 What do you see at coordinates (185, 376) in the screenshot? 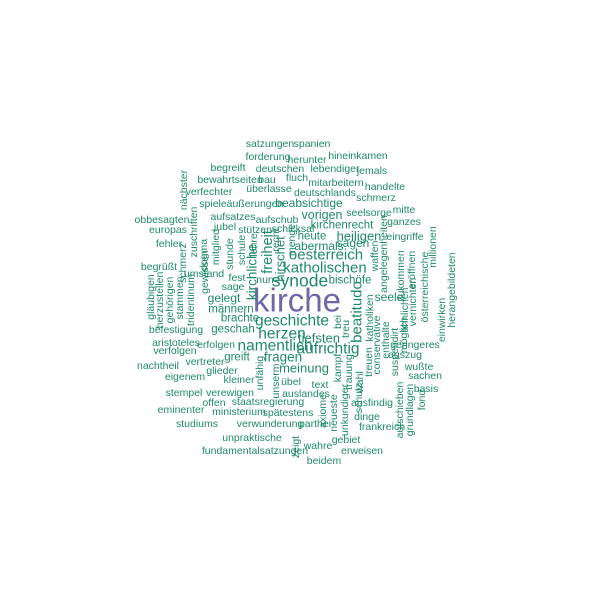
I see `cloud-word: eigenem` at bounding box center [185, 376].